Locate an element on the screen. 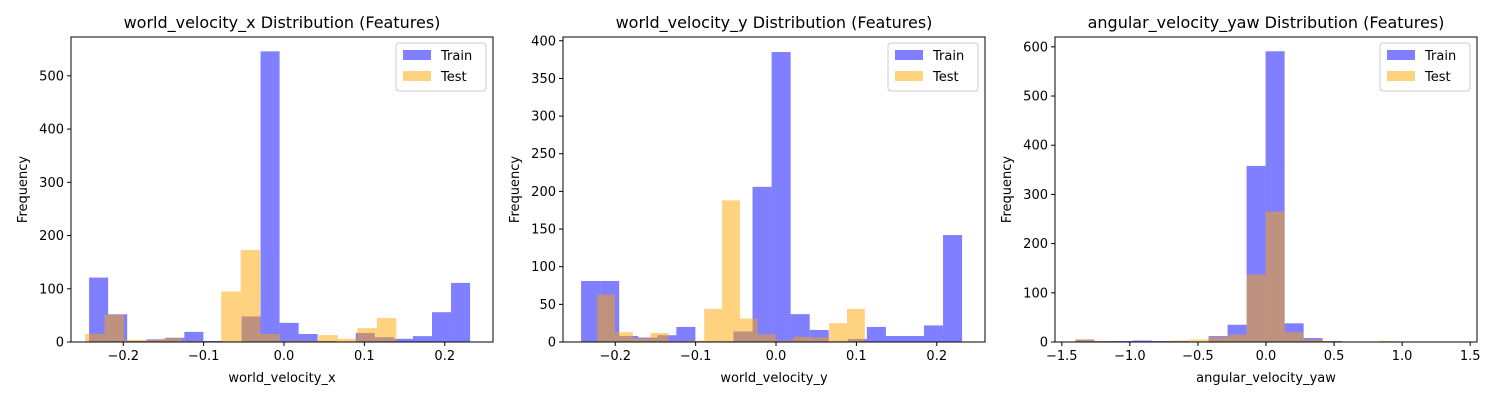  x-tick-label: 0.2 is located at coordinates (444, 356).